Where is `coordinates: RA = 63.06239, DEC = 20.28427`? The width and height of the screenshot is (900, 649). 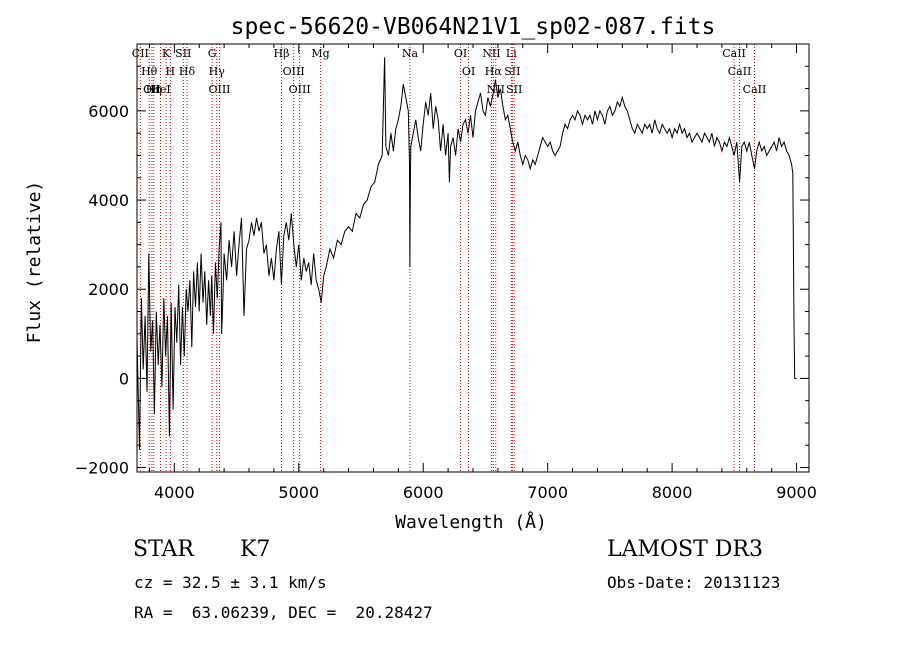 coordinates: RA = 63.06239, DEC = 20.28427 is located at coordinates (283, 612).